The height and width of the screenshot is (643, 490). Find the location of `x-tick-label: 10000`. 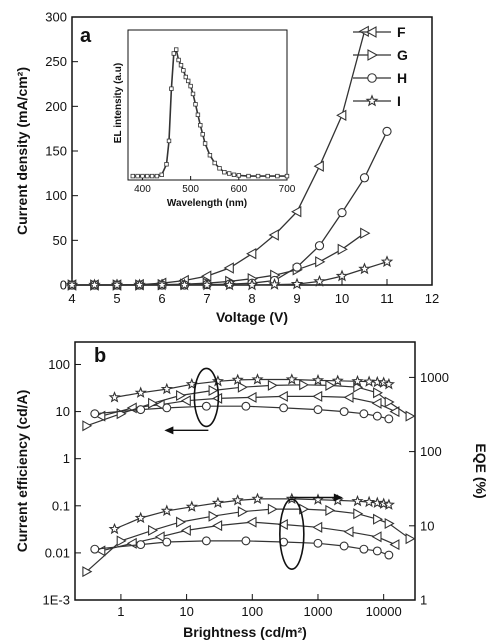

x-tick-label: 10000 is located at coordinates (384, 611).